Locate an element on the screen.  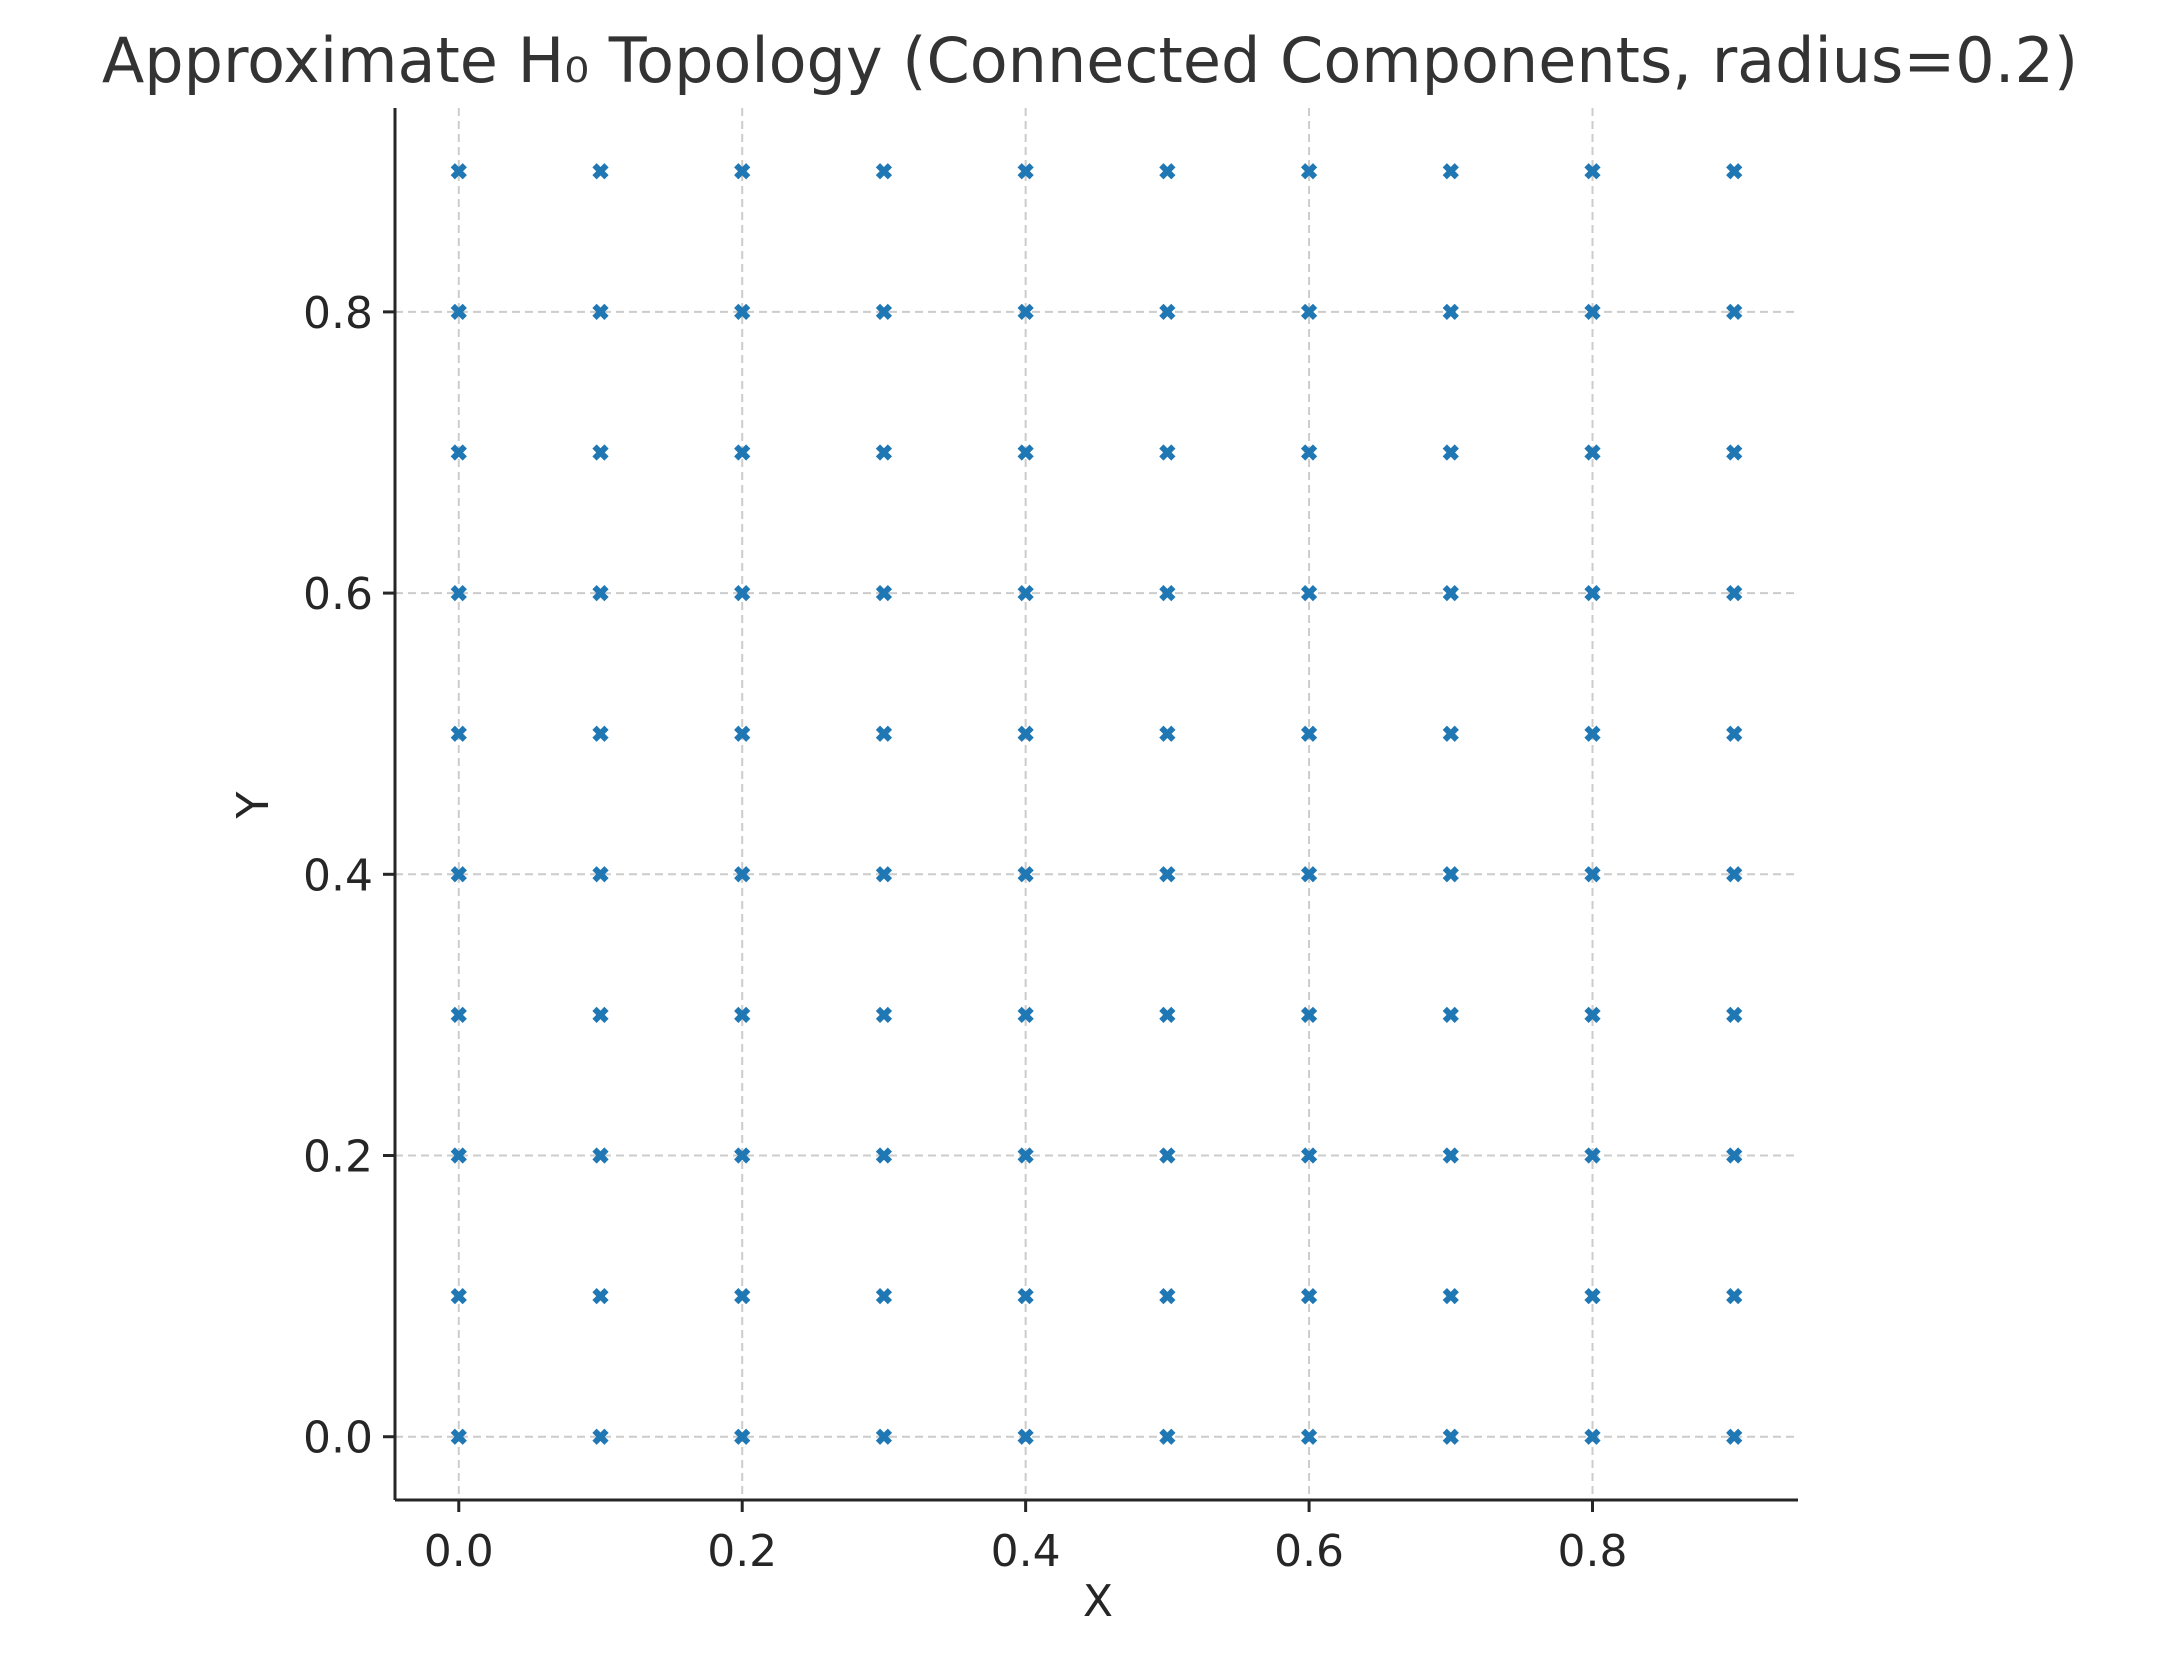
y-tick-label: 0.0 is located at coordinates (338, 1438).